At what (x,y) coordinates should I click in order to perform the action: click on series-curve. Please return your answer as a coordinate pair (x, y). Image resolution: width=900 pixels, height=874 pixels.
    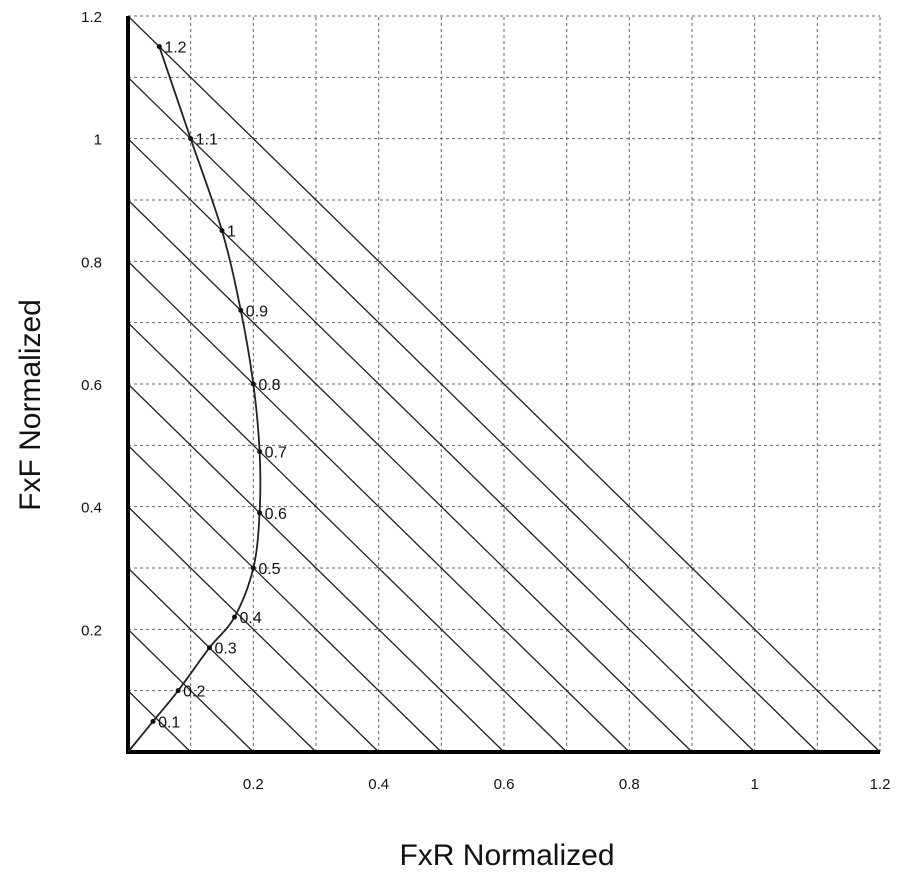
    Looking at the image, I should click on (194, 399).